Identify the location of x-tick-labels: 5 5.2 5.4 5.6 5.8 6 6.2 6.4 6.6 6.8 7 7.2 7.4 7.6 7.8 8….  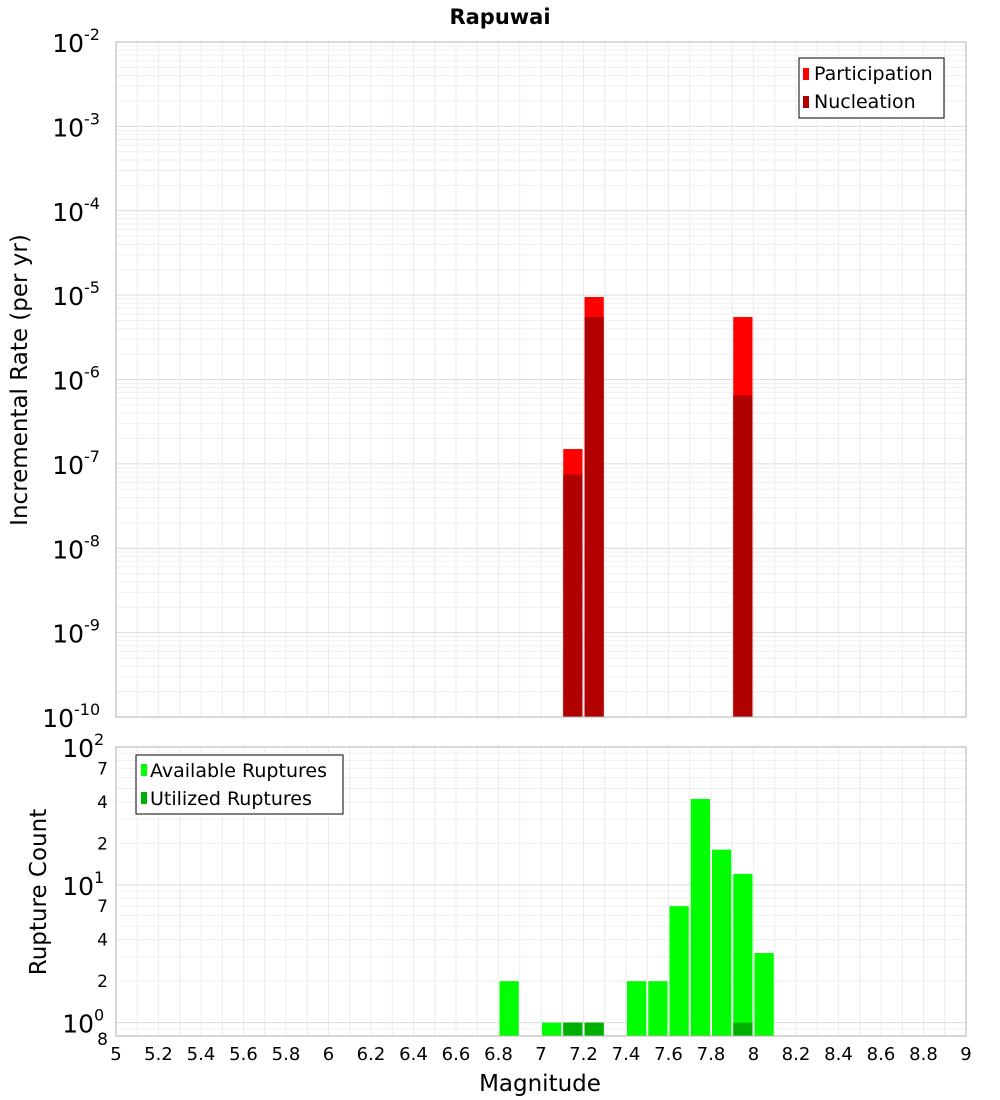
(540, 1054).